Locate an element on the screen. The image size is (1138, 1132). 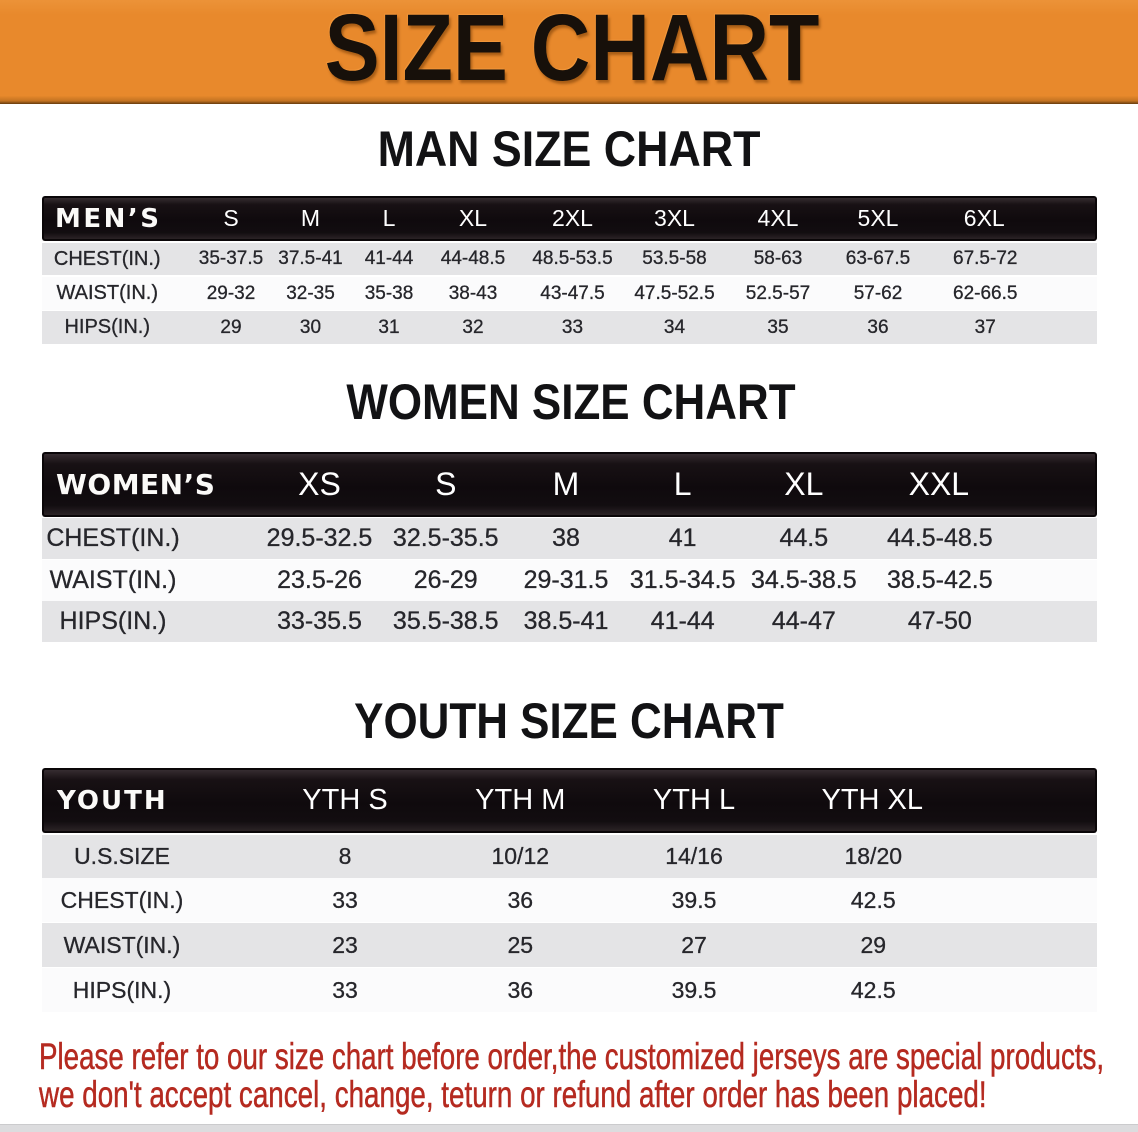
table-row: CHEST(IN.) 33 36 39.5 42.5 is located at coordinates (569, 900).